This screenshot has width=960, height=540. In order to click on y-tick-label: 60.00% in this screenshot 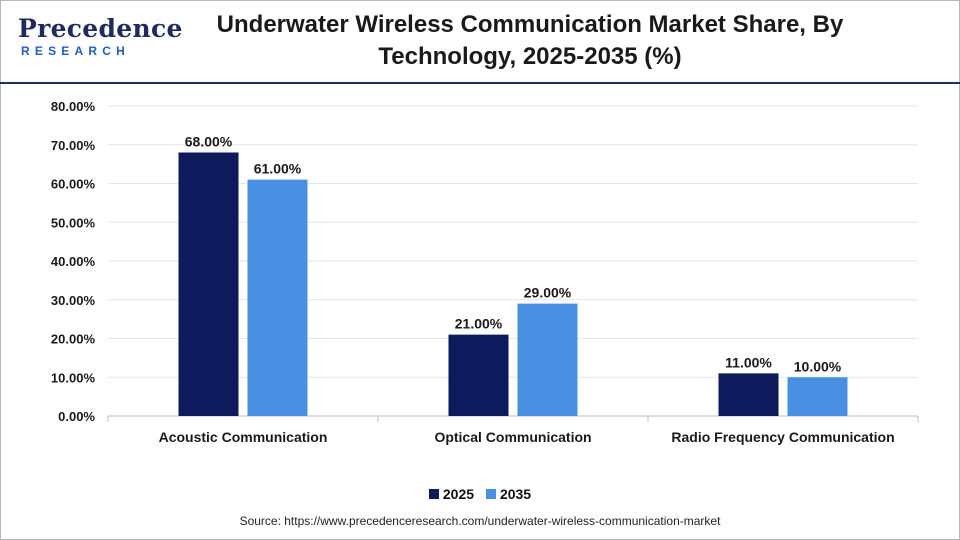, I will do `click(73, 184)`.